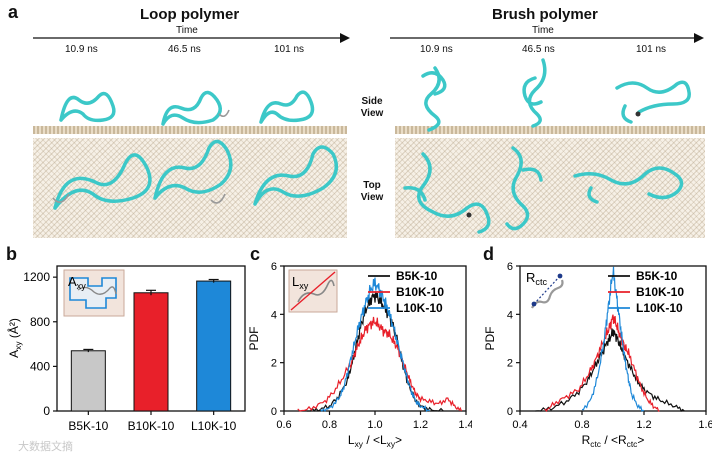 The image size is (713, 459). I want to click on chart-c-xlabel-part-2: / <L, so click(375, 440).